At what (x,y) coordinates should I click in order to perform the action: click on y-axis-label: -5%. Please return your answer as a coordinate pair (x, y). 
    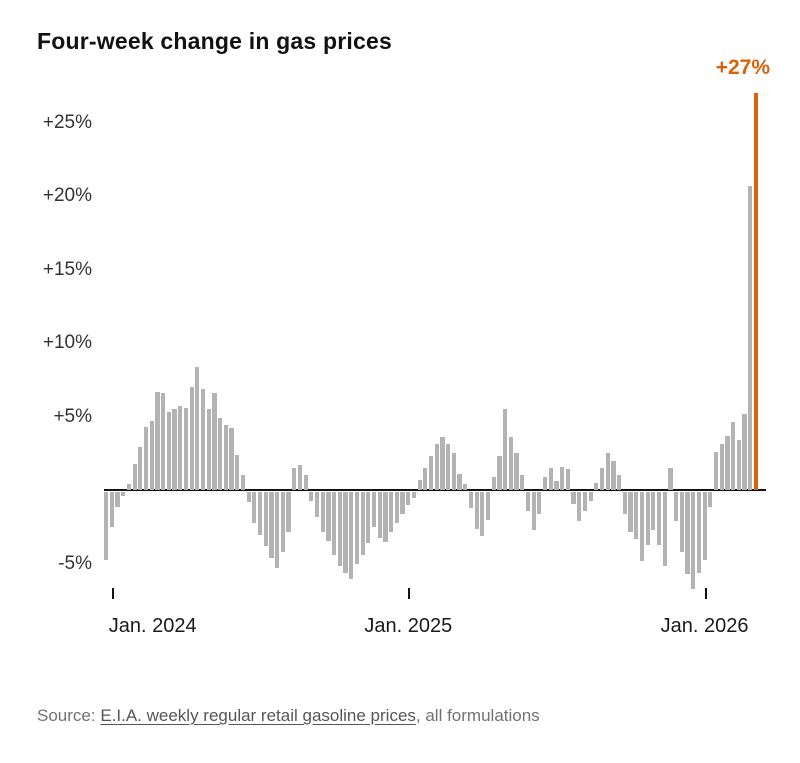
    Looking at the image, I should click on (75, 563).